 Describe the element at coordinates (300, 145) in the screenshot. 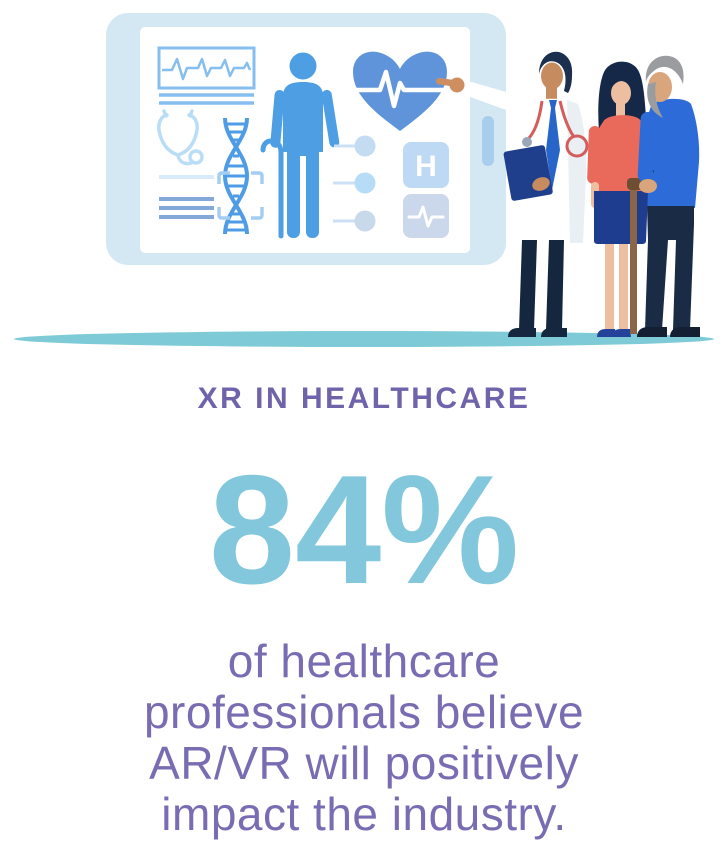

I see `patient-silhouette-icon` at that location.